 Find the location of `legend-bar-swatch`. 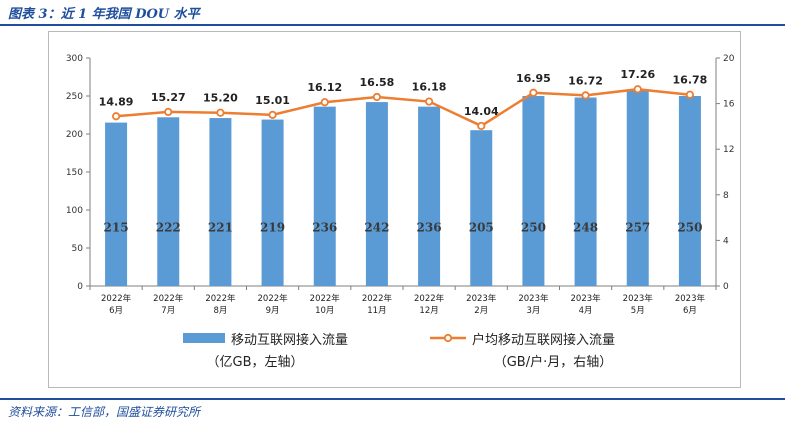

legend-bar-swatch is located at coordinates (204, 338).